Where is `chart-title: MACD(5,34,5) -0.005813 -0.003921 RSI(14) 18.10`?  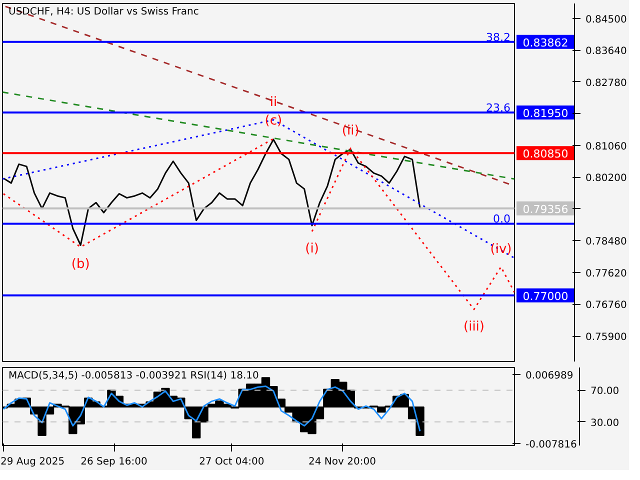
chart-title: MACD(5,34,5) -0.005813 -0.003921 RSI(14) 18.10 is located at coordinates (133, 376).